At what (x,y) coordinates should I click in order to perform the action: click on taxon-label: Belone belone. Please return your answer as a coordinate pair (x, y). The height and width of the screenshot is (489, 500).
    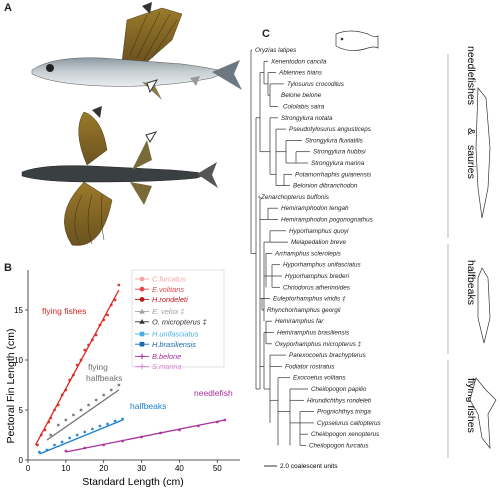
    Looking at the image, I should click on (301, 95).